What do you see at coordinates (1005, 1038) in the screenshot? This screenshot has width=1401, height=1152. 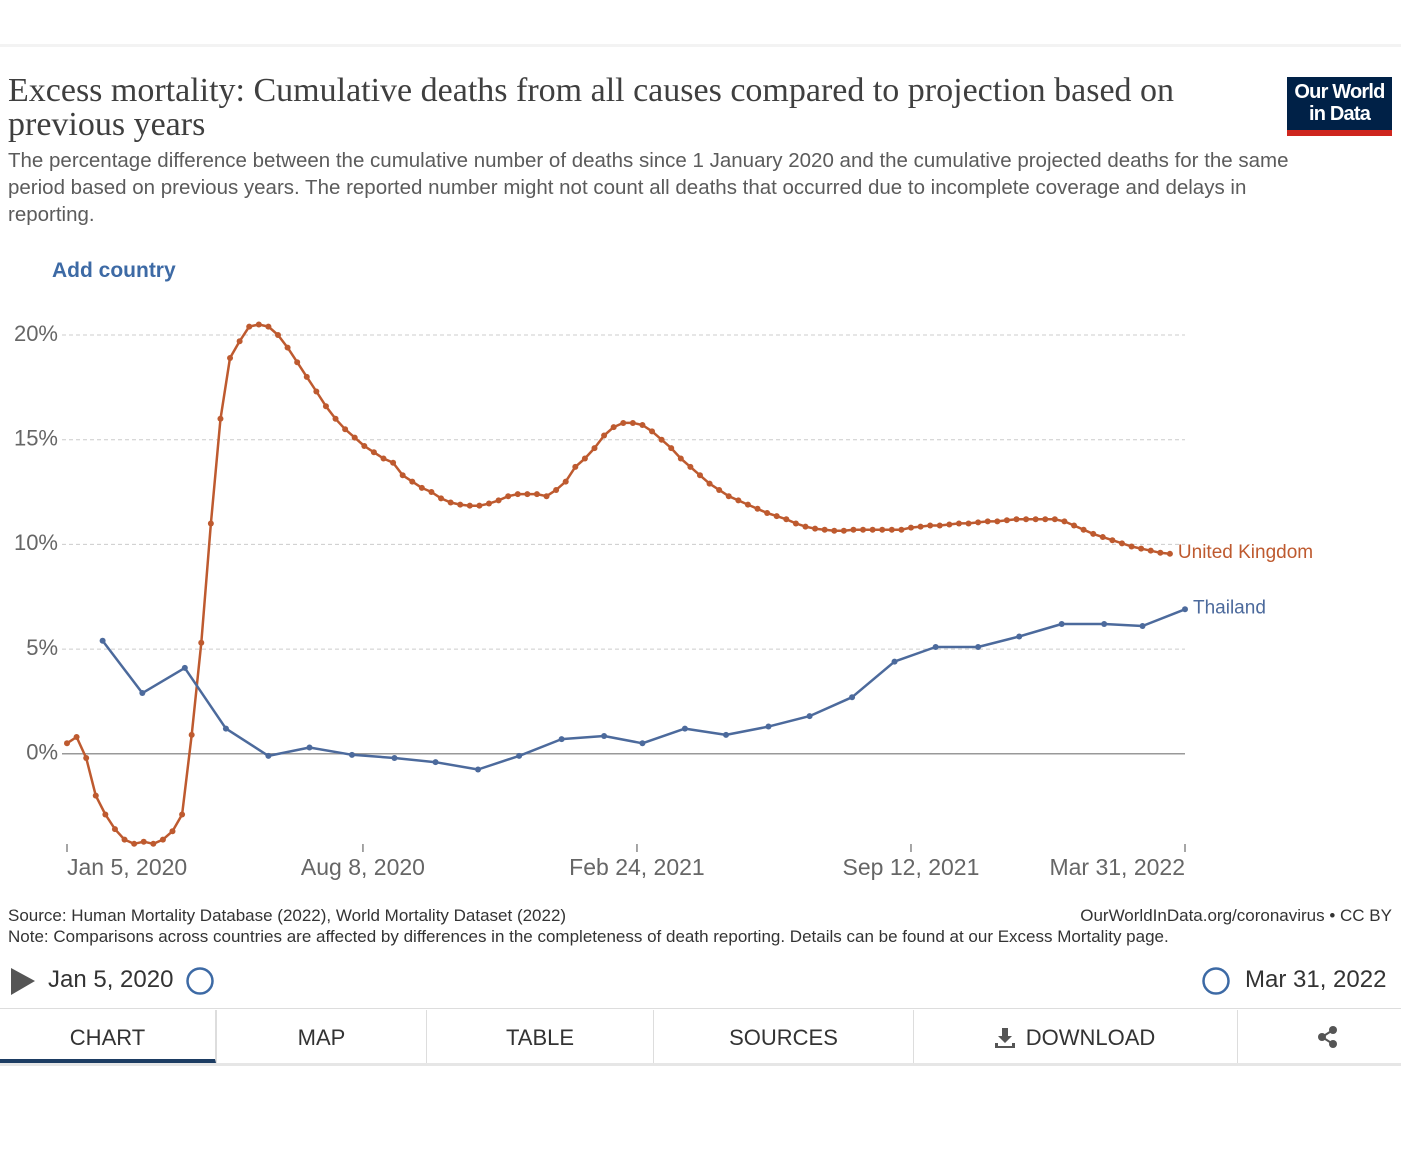 I see `download-icon` at bounding box center [1005, 1038].